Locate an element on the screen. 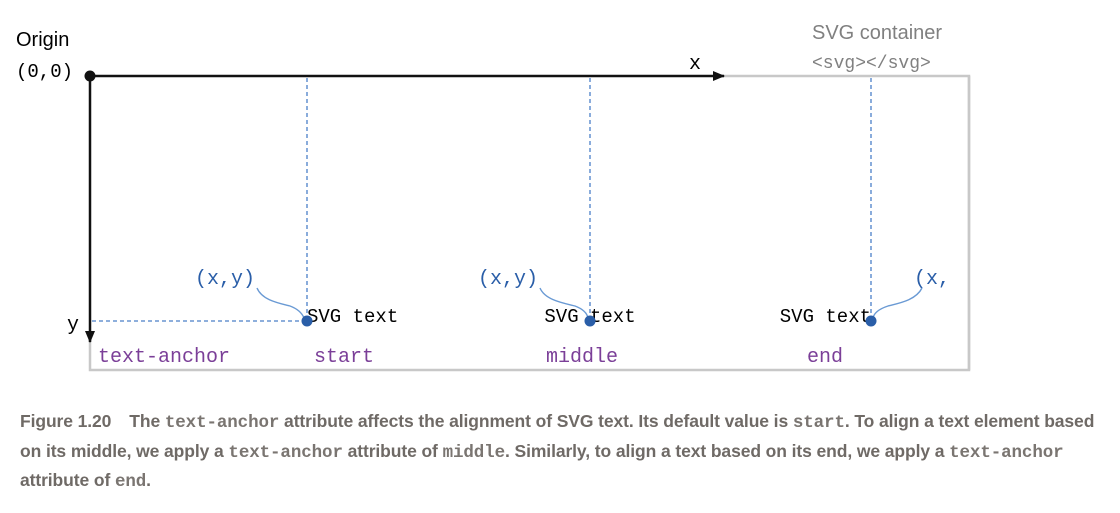 This screenshot has width=1120, height=513. origin-coords: (0,0) is located at coordinates (44, 72).